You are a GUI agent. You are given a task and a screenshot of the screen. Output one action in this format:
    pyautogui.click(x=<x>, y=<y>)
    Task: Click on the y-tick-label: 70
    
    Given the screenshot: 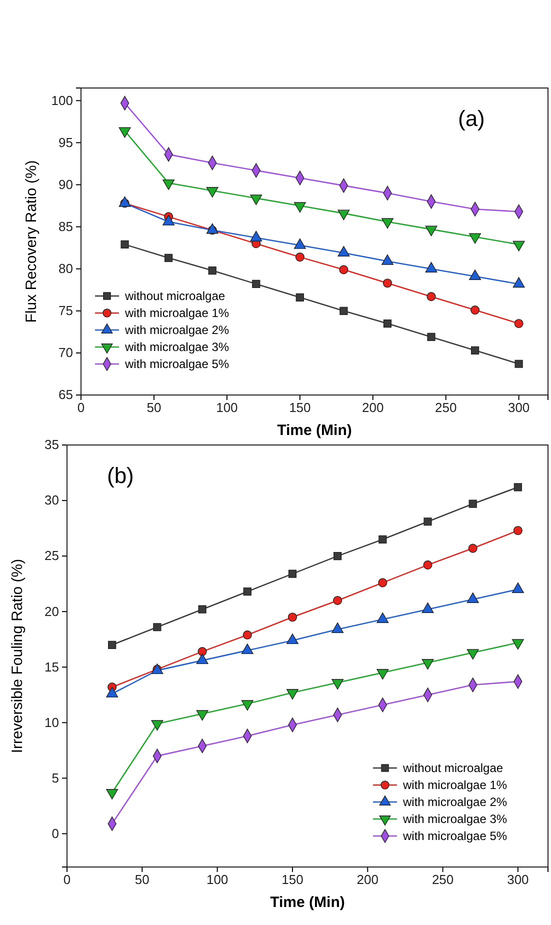 What is the action you would take?
    pyautogui.click(x=65, y=352)
    